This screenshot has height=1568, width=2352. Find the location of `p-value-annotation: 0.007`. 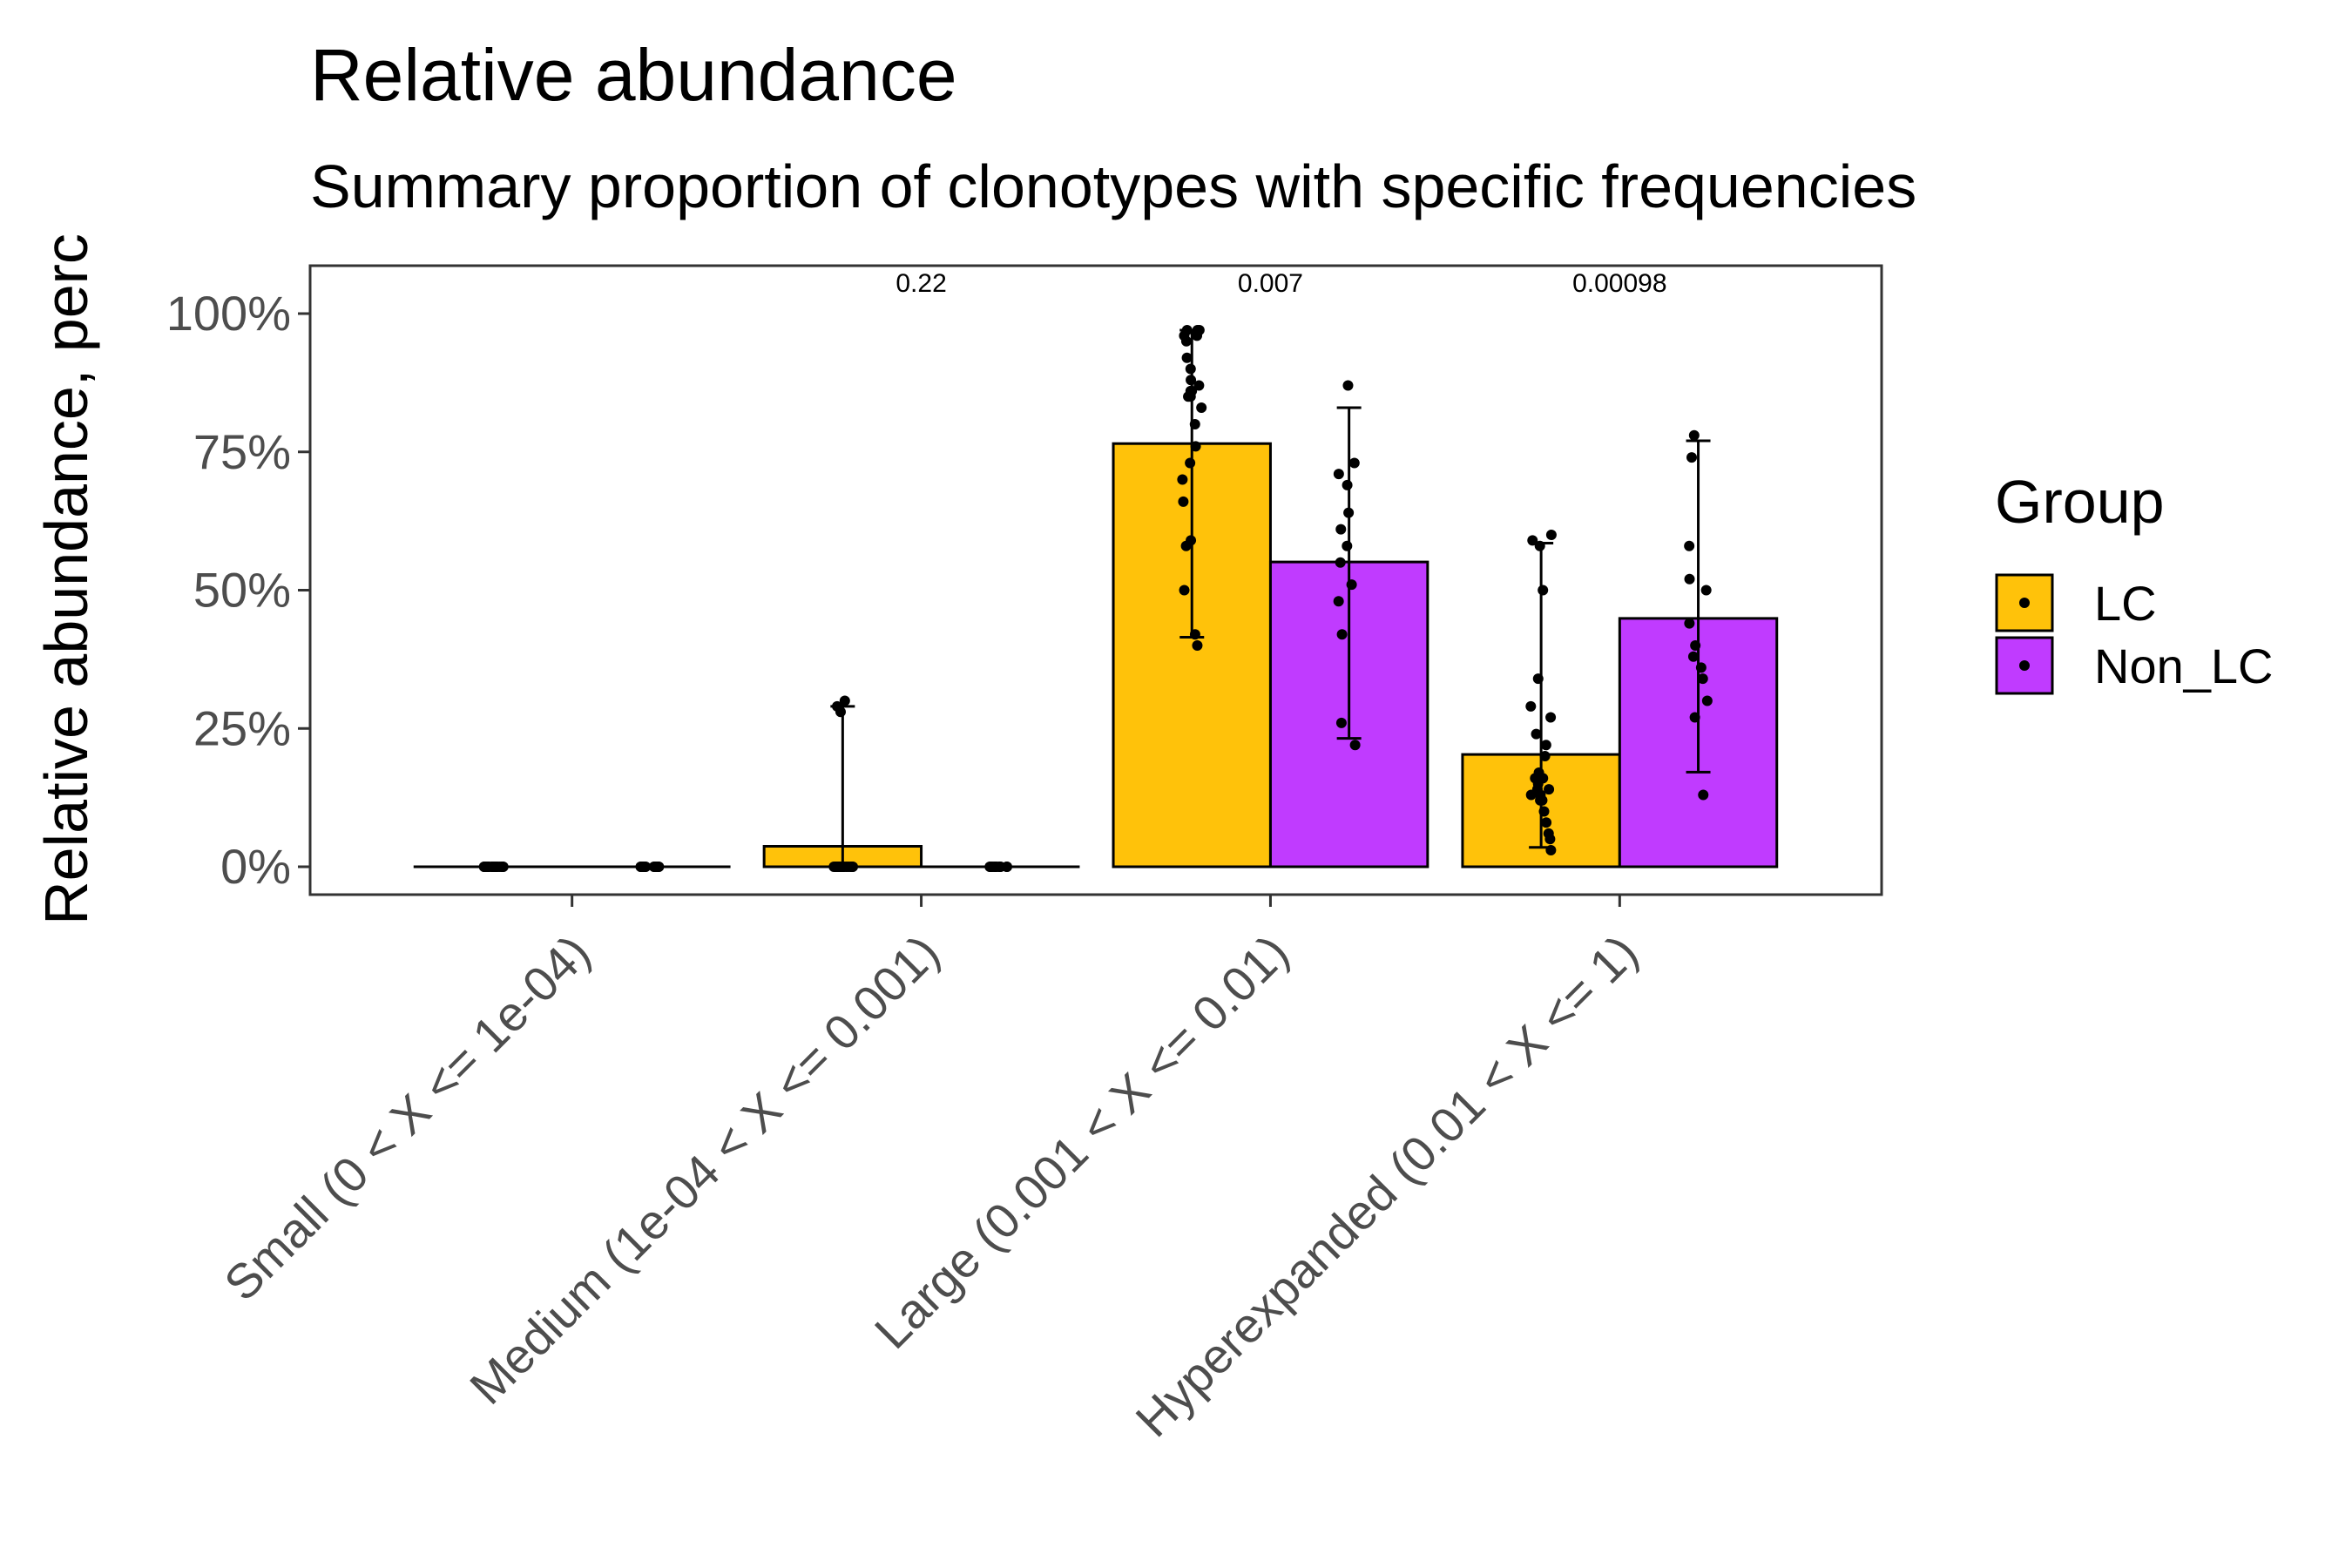

p-value-annotation: 0.007 is located at coordinates (1270, 283).